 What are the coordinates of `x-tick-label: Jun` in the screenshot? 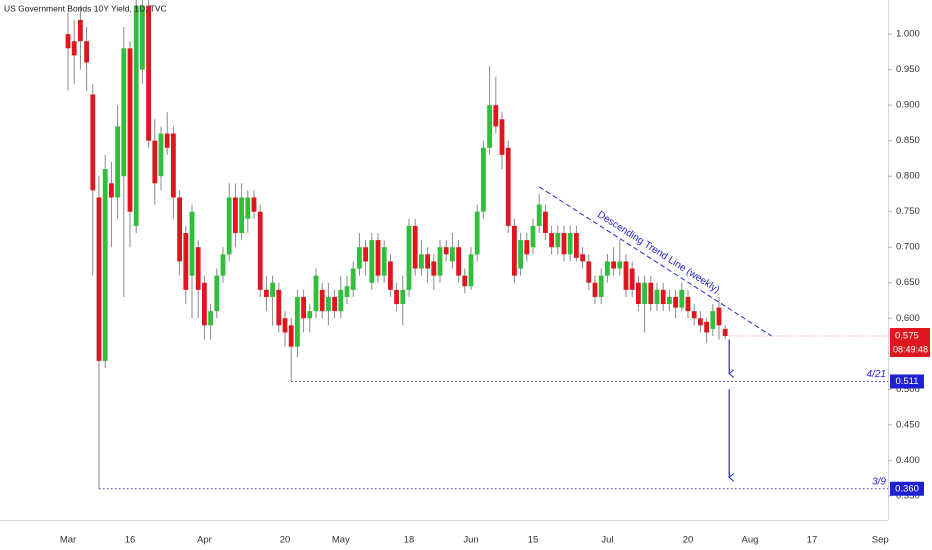 It's located at (470, 540).